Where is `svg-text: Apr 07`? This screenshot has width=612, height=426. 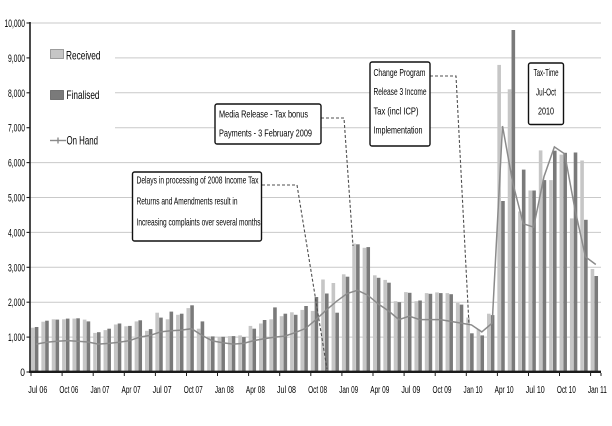 svg-text: Apr 07 is located at coordinates (131, 390).